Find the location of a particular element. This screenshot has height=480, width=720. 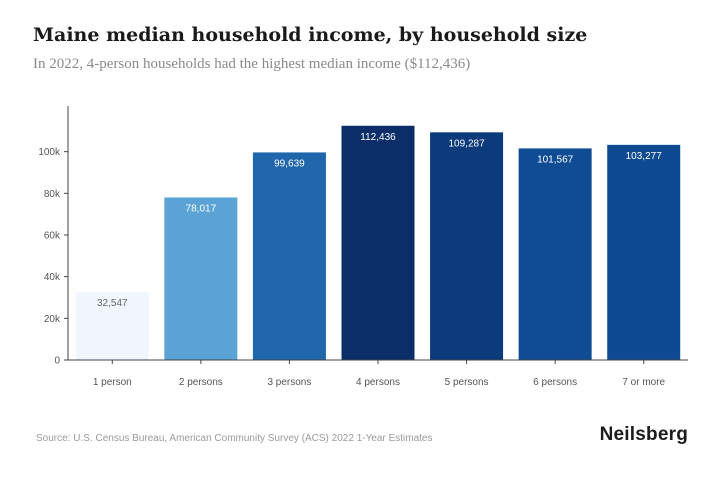

y-tick-label: 100k is located at coordinates (49, 152).